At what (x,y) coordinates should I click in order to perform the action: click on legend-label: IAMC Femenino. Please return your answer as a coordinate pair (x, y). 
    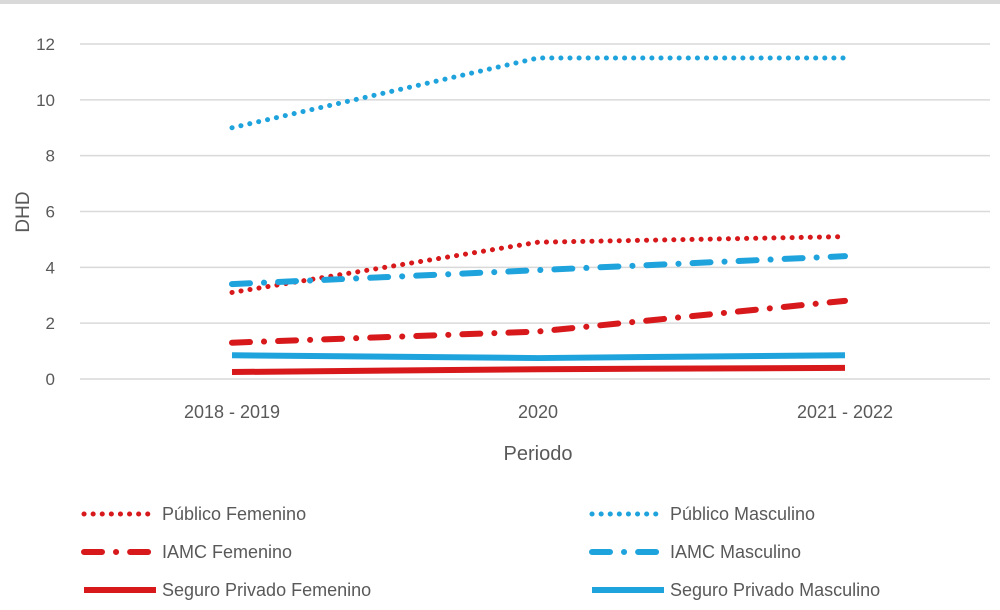
    Looking at the image, I should click on (227, 552).